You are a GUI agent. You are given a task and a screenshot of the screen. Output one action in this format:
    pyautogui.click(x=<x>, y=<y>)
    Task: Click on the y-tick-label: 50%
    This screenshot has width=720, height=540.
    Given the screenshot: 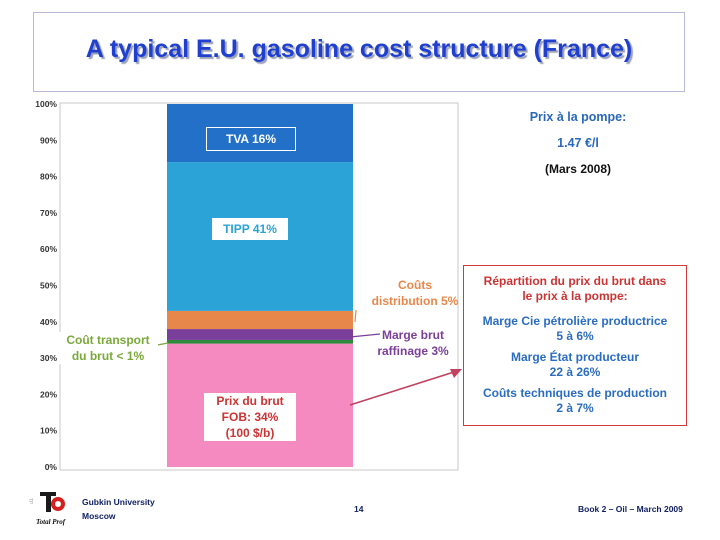 What is the action you would take?
    pyautogui.click(x=48, y=286)
    